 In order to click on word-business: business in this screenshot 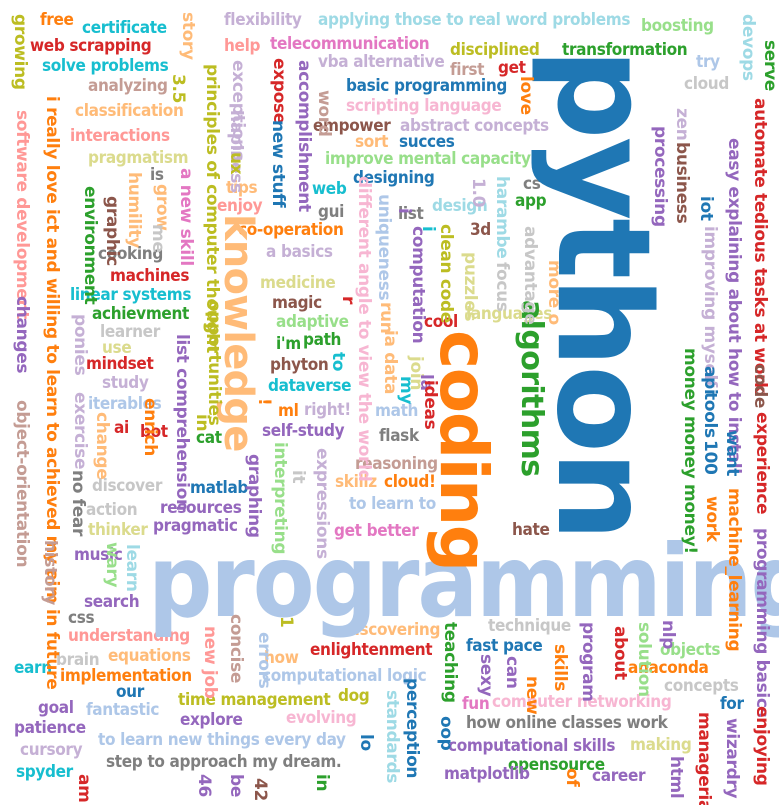, I will do `click(682, 183)`.